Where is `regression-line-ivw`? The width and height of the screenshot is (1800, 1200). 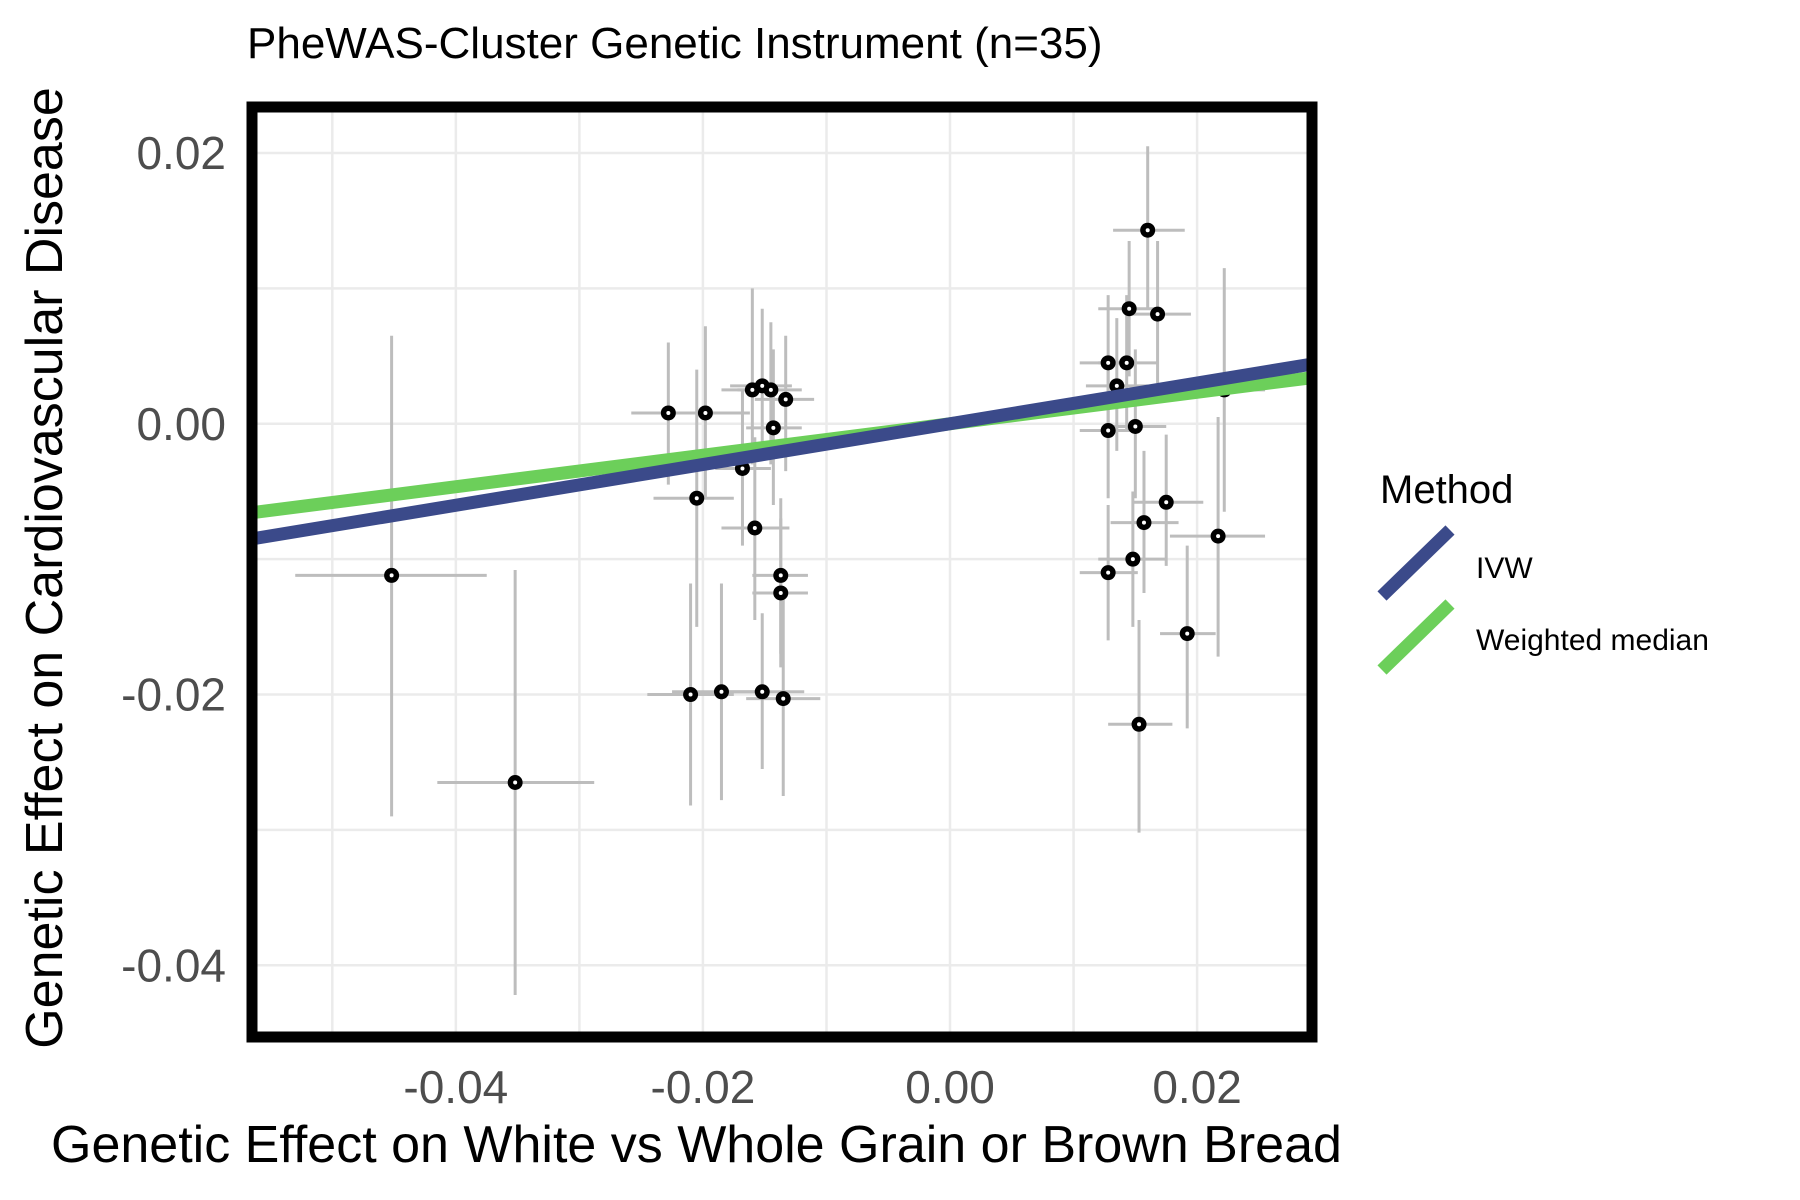 regression-line-ivw is located at coordinates (782, 451).